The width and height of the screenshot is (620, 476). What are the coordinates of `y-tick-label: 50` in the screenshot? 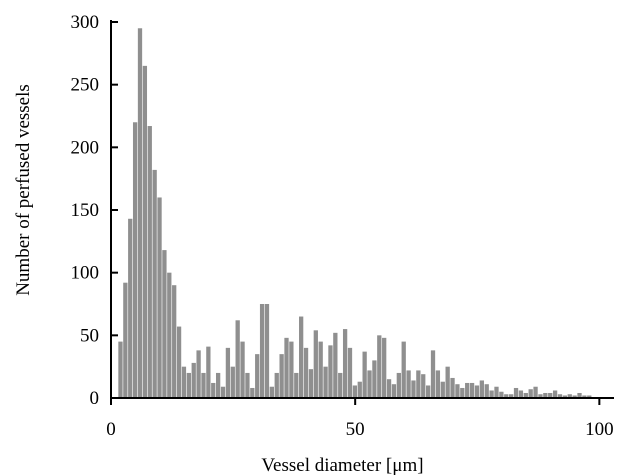 It's located at (89, 335).